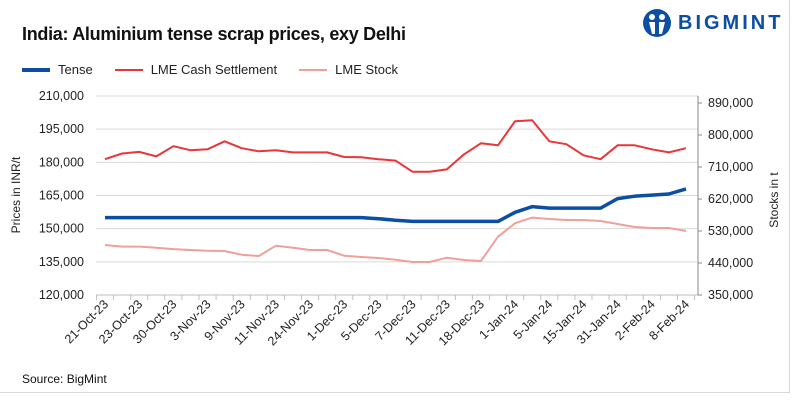  I want to click on y-tick-label: 150,000, so click(61, 229).